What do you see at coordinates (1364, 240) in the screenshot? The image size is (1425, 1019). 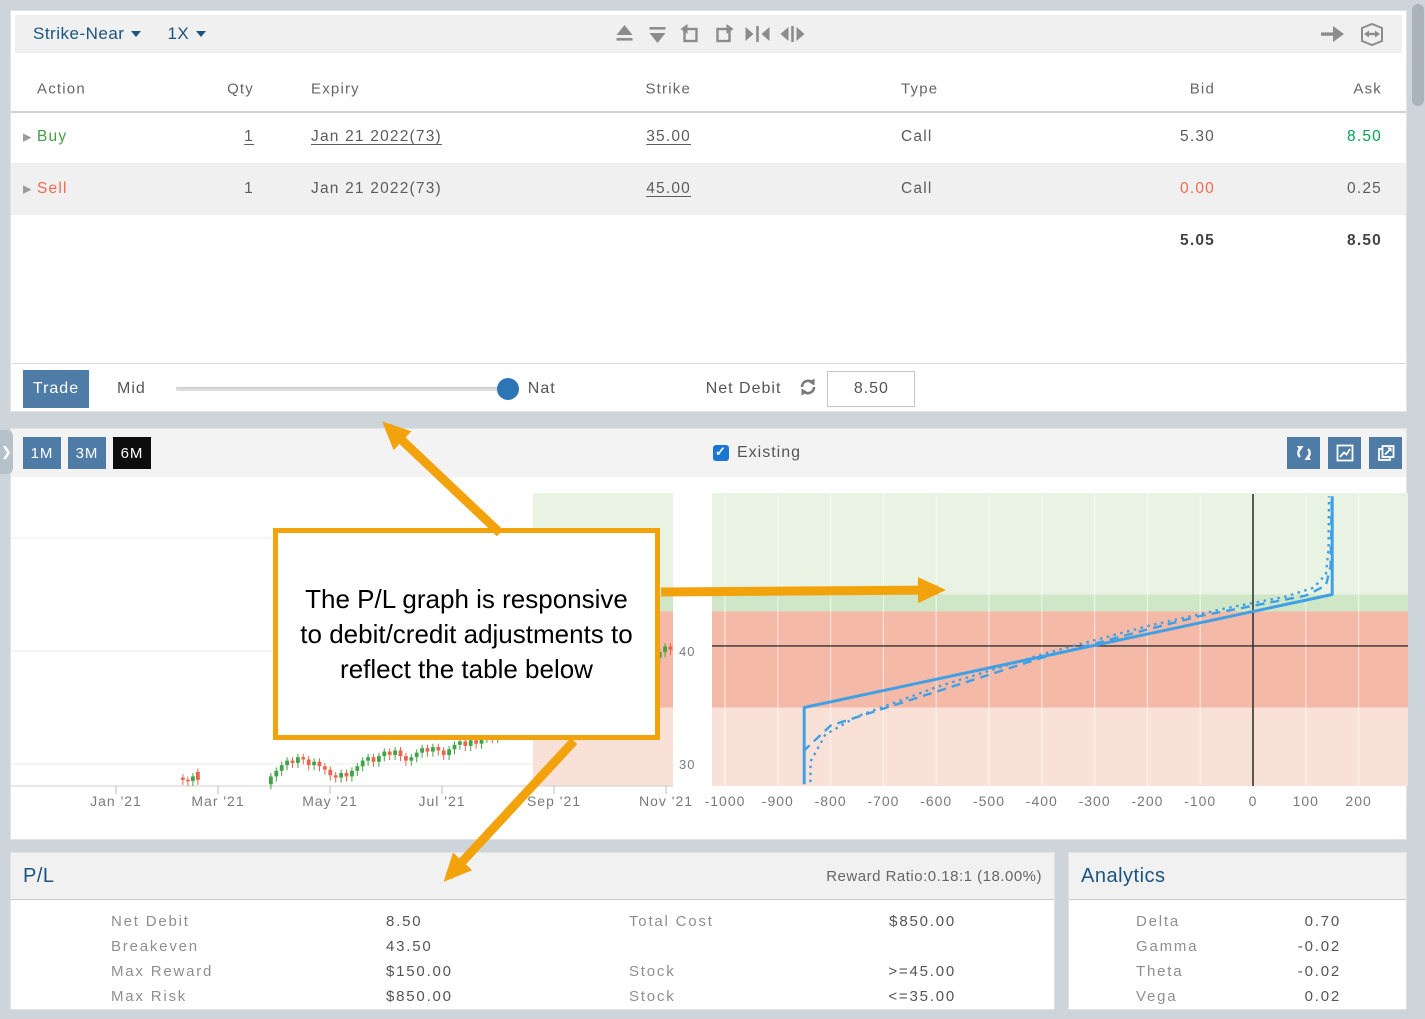 I see `total-ask: 8.50` at bounding box center [1364, 240].